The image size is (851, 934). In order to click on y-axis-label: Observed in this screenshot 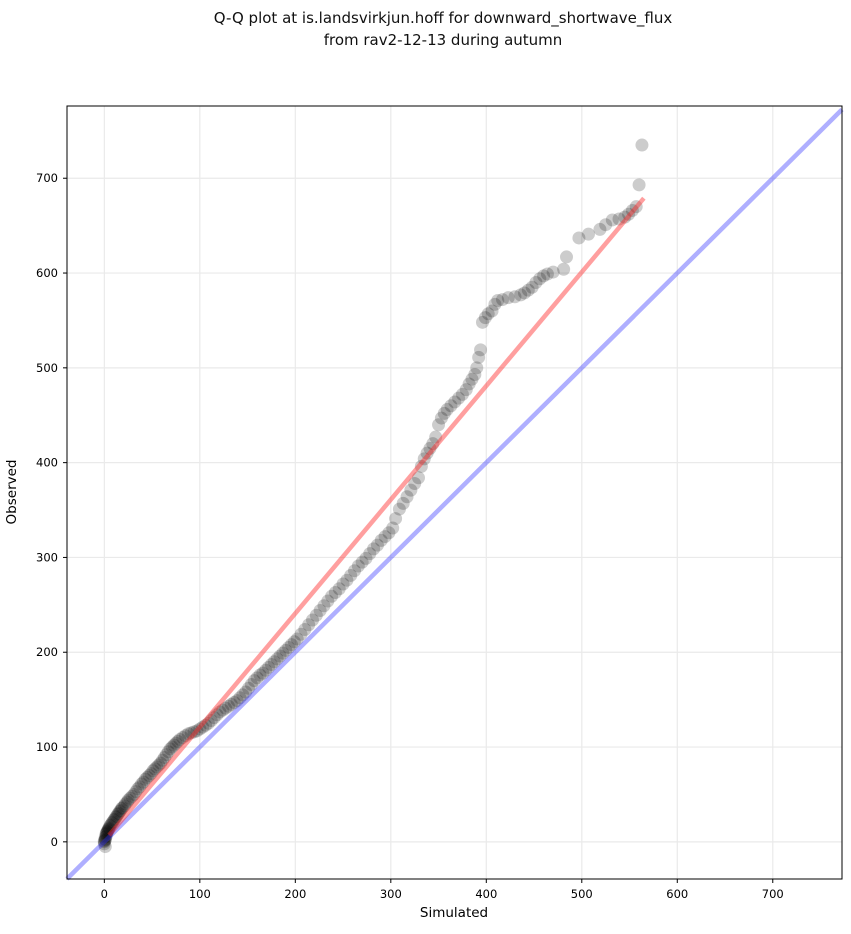, I will do `click(12, 492)`.